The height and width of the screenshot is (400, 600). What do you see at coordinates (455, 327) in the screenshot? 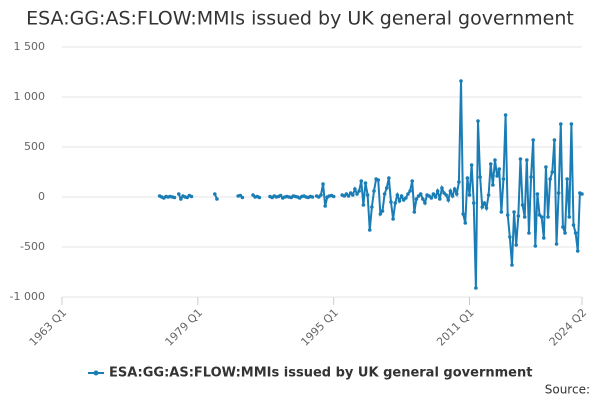
I see `x-tick-label: 2011 Q1` at bounding box center [455, 327].